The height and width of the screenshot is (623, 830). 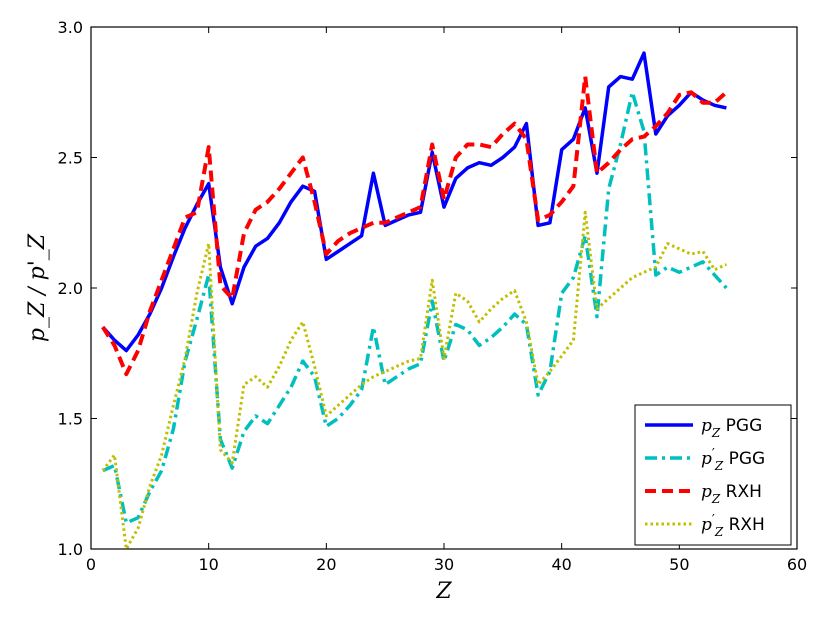 What do you see at coordinates (70, 419) in the screenshot?
I see `y-tick-label: 1.5` at bounding box center [70, 419].